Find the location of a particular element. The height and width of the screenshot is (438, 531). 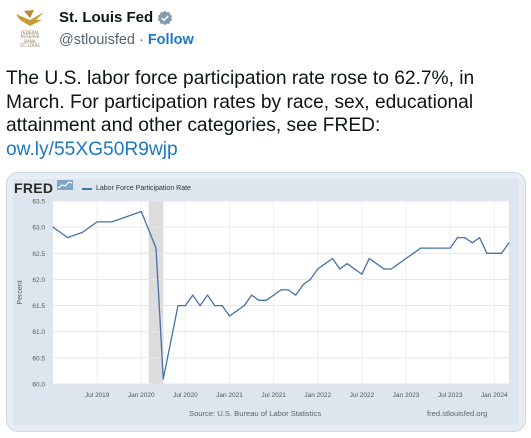

y-tick-label: 62.0 is located at coordinates (38, 280).